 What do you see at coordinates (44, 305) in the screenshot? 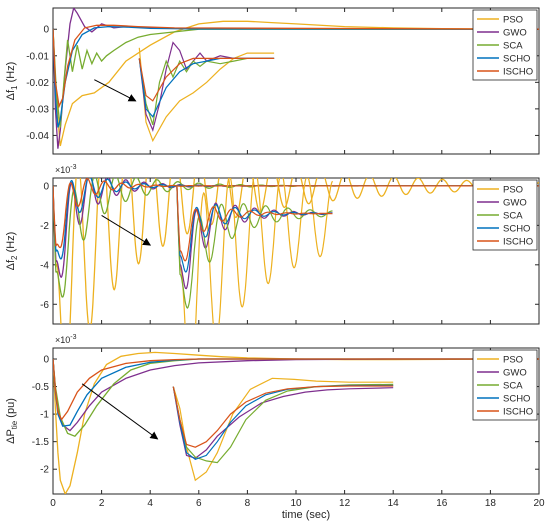
I see `y-tick-label: -6` at bounding box center [44, 305].